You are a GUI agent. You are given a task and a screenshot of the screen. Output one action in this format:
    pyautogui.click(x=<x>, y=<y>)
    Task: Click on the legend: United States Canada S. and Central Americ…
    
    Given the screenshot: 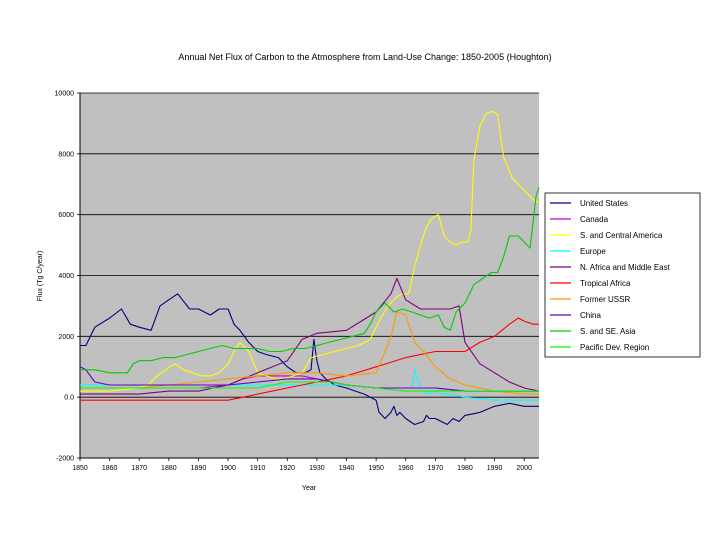 What is the action you would take?
    pyautogui.click(x=622, y=275)
    